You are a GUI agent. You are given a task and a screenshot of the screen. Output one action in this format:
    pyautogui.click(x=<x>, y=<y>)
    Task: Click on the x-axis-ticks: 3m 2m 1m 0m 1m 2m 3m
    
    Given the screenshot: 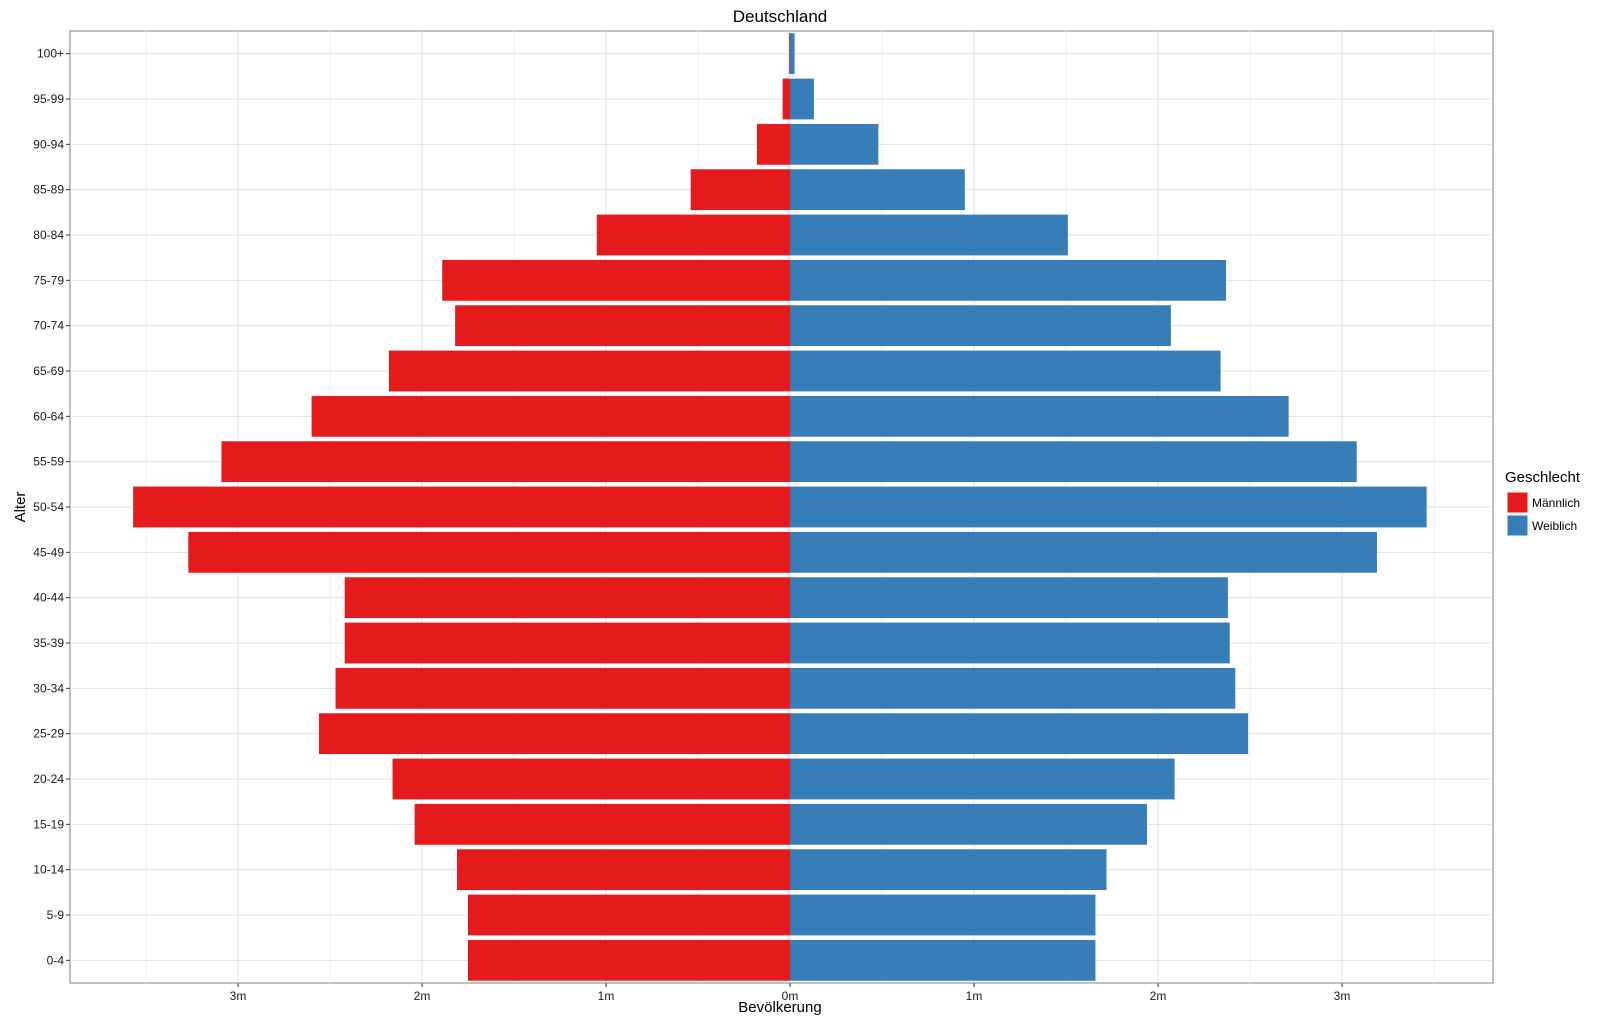 What is the action you would take?
    pyautogui.click(x=790, y=993)
    